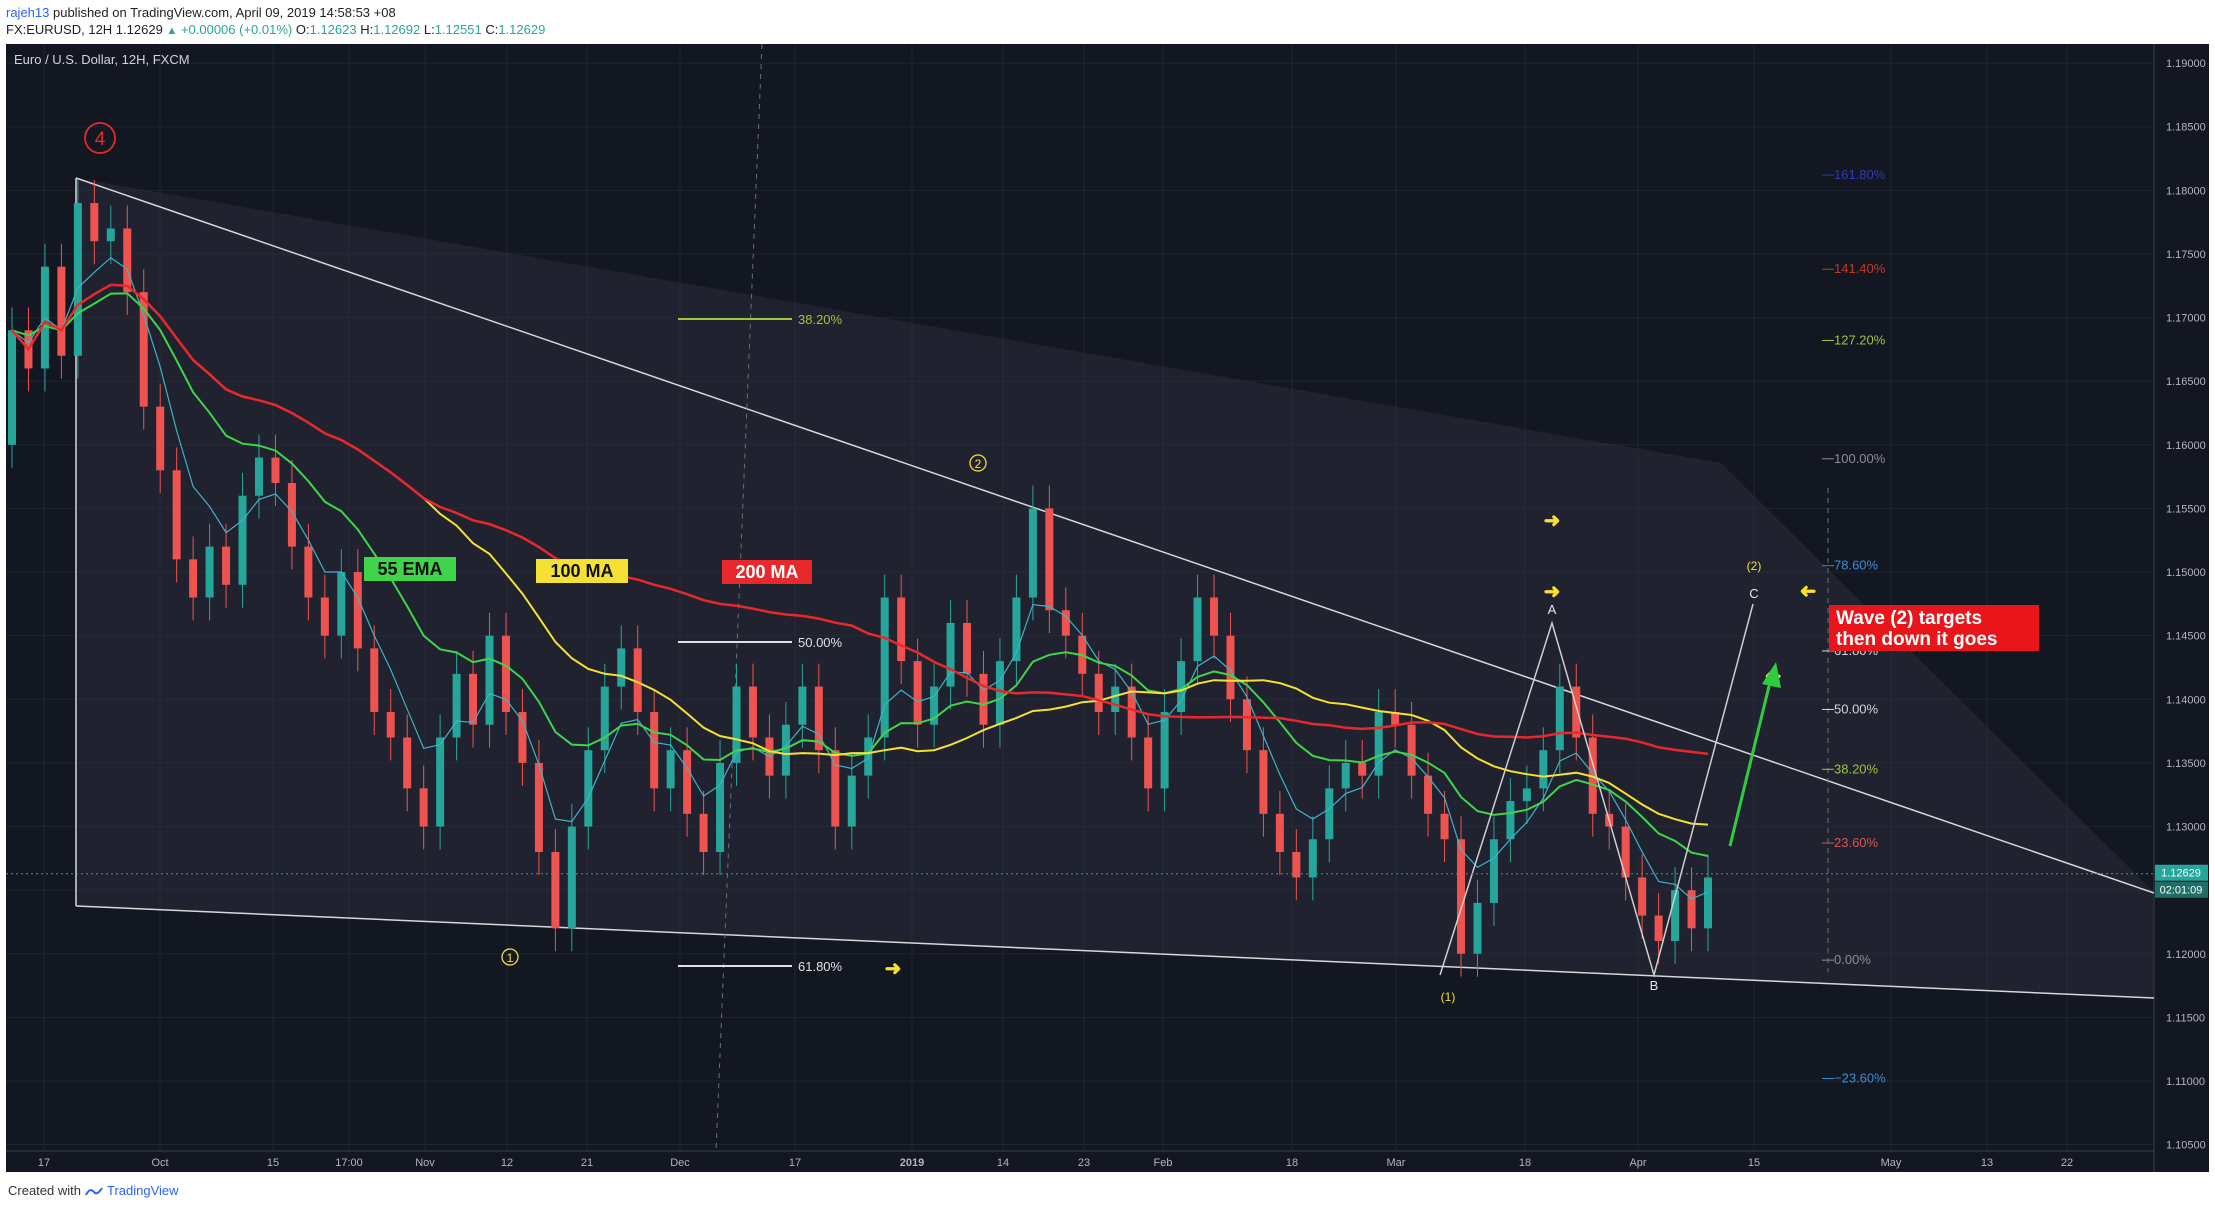 This screenshot has width=2215, height=1209. I want to click on yellow-arrow-right-icon: ➜, so click(893, 969).